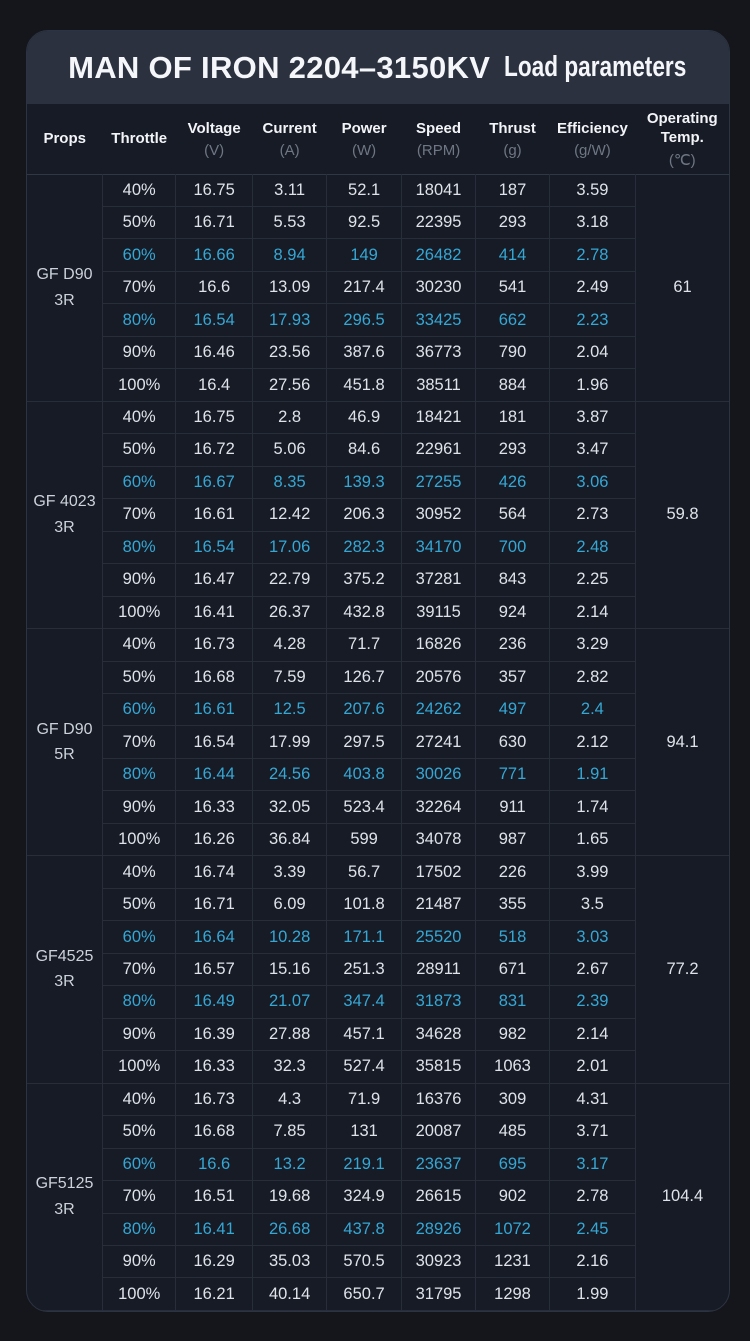 This screenshot has height=1341, width=750. I want to click on power-cell: 71.9, so click(364, 1099).